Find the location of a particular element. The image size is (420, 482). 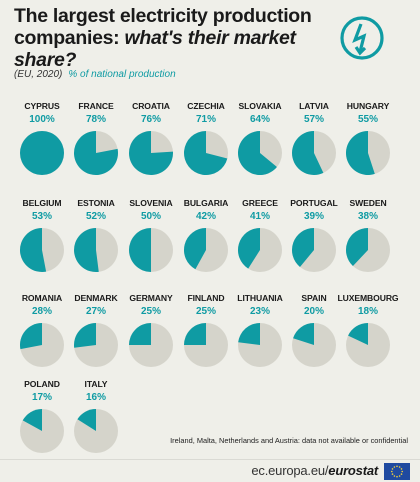

pie-czechia is located at coordinates (206, 153).